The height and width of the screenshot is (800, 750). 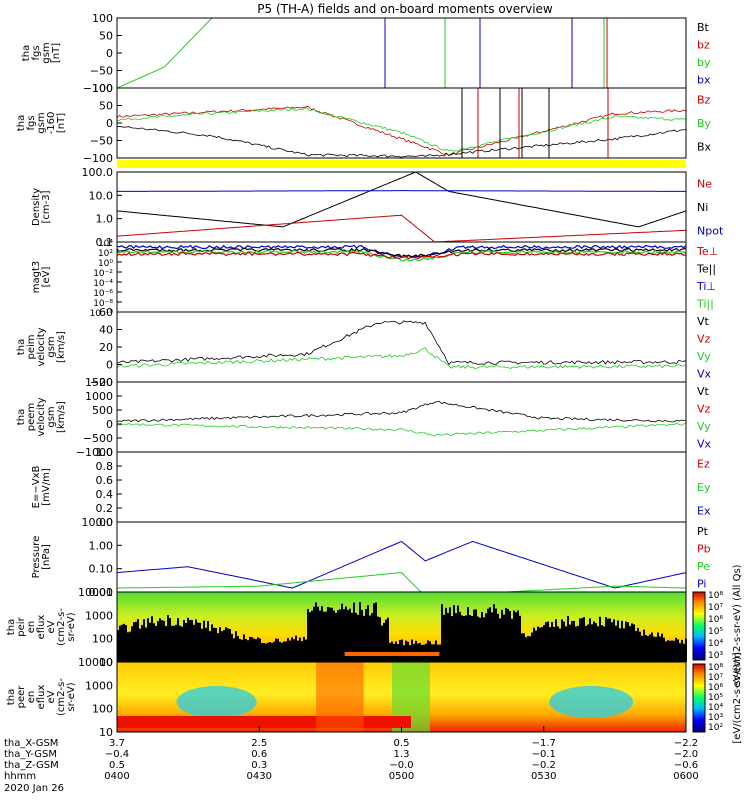 I want to click on y-tick-label: 10⁻⁴, so click(x=103, y=284).